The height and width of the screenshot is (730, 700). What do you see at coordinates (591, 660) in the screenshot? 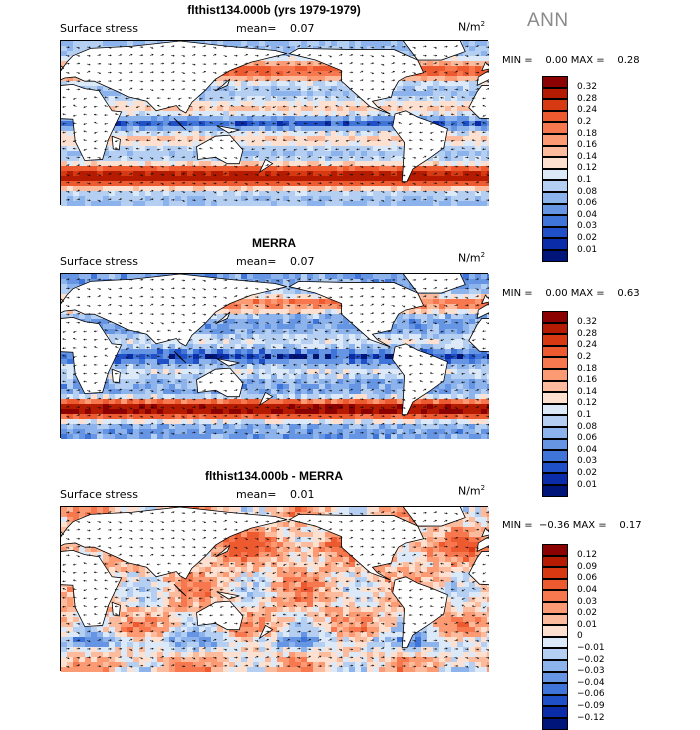
I see `colorbar-label: −0.02` at bounding box center [591, 660].